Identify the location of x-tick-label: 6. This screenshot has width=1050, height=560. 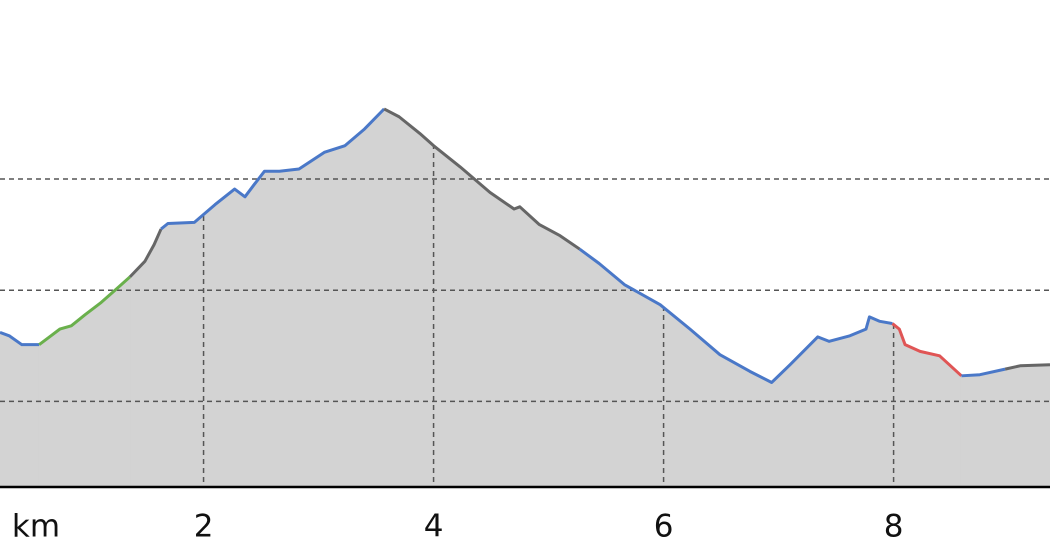
(664, 527).